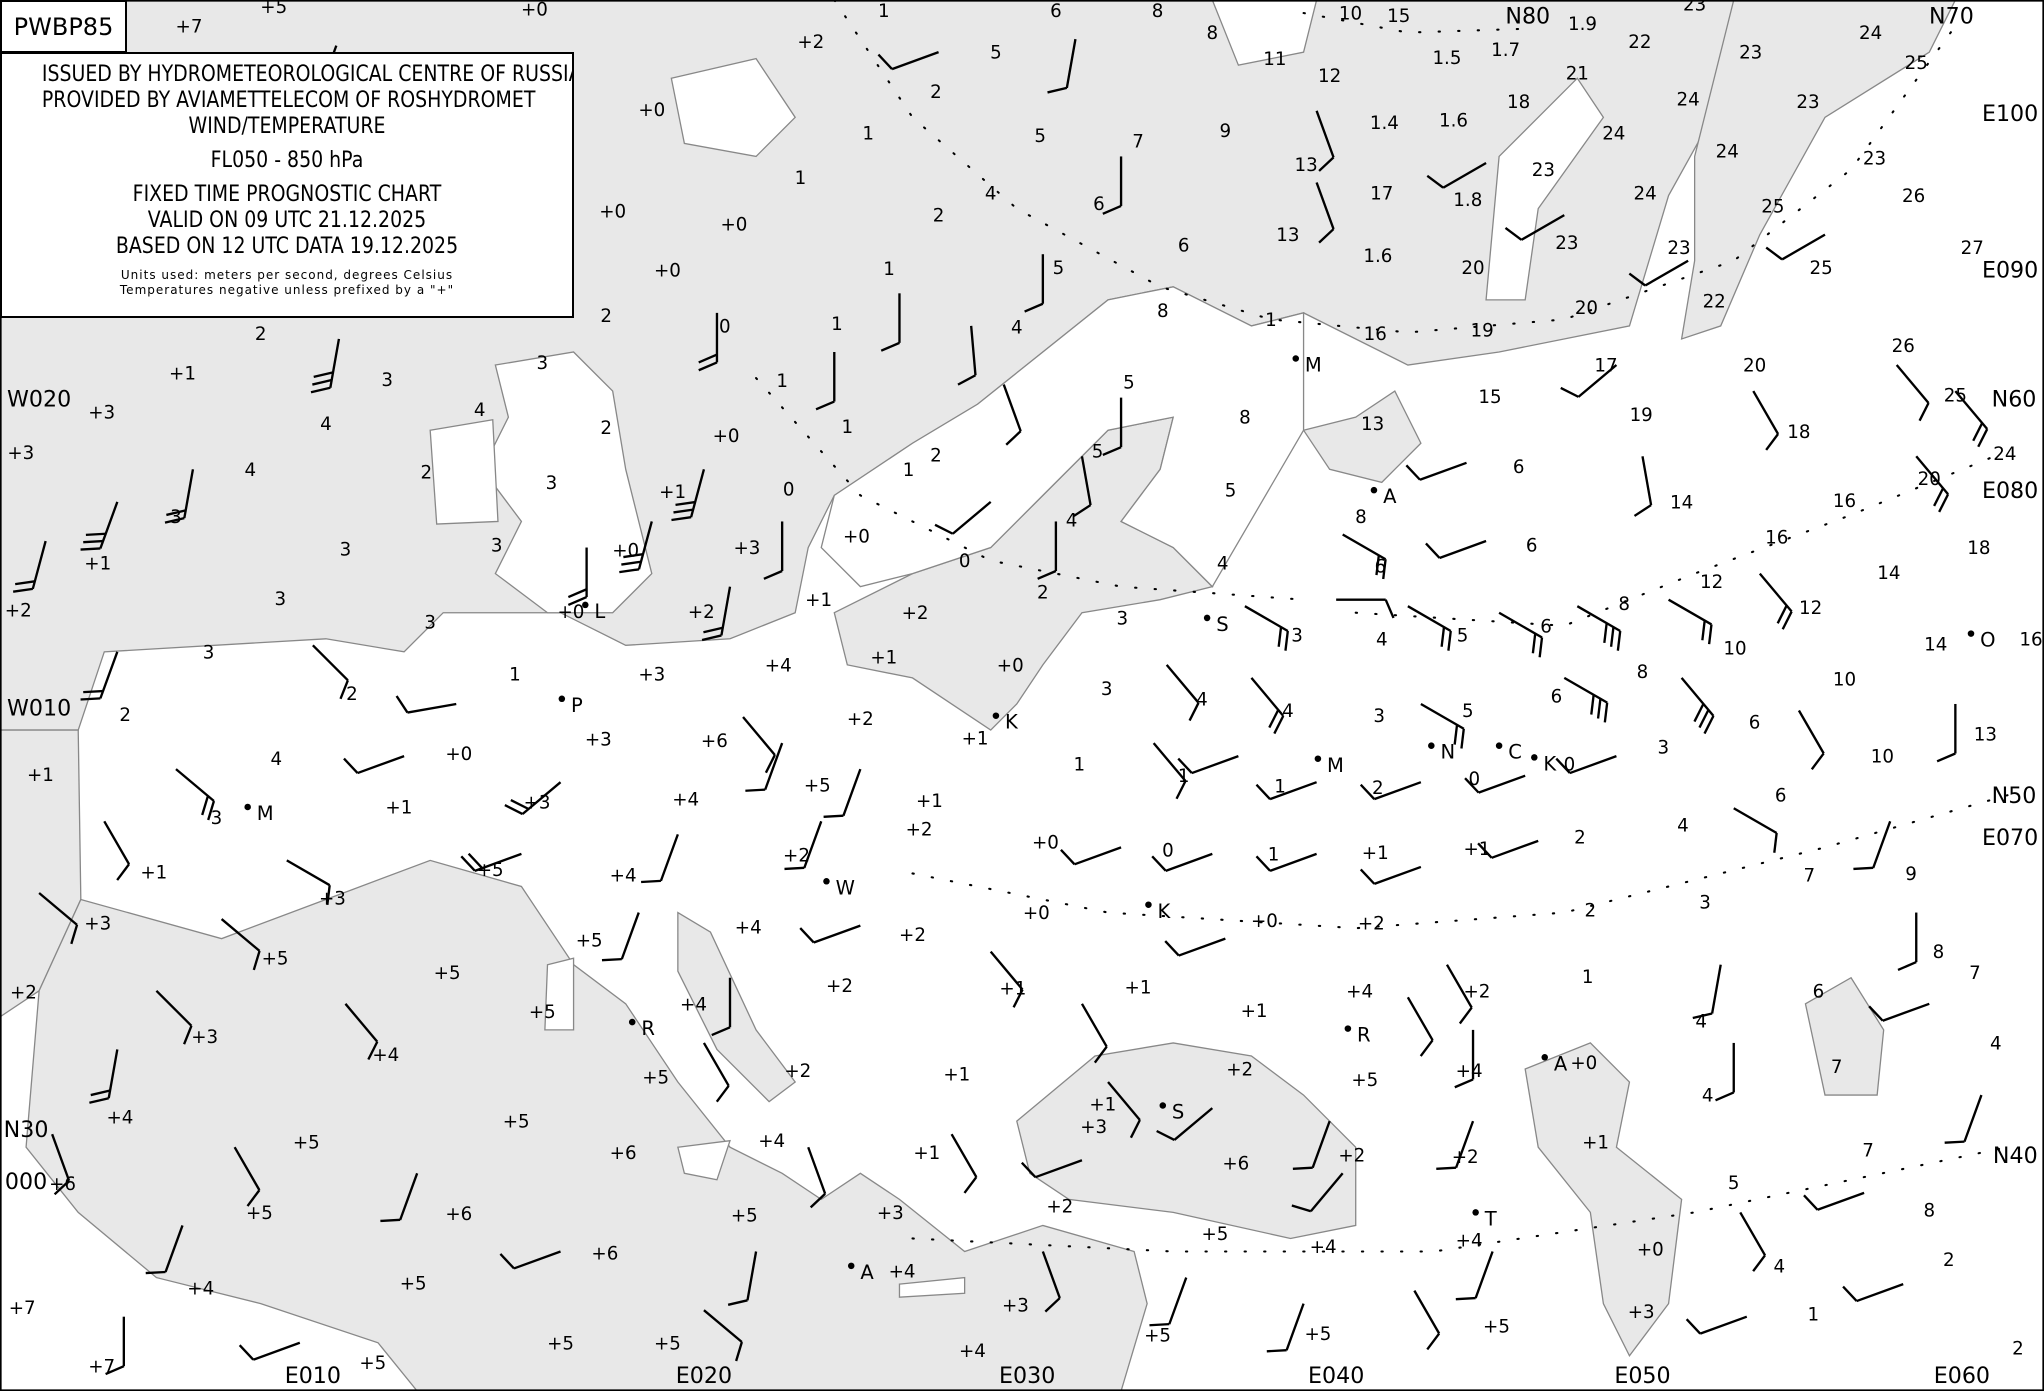 Image resolution: width=2044 pixels, height=1391 pixels. What do you see at coordinates (1335, 765) in the screenshot?
I see `city-label: M` at bounding box center [1335, 765].